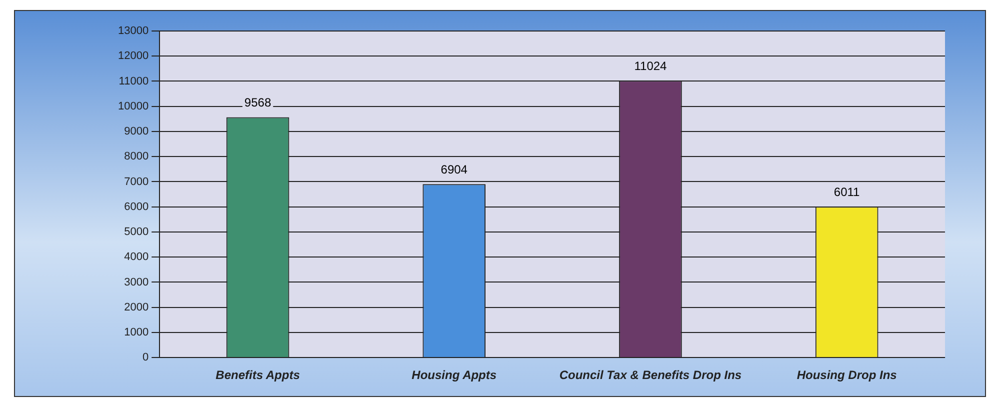  I want to click on y-tick-label: 13000, so click(133, 31).